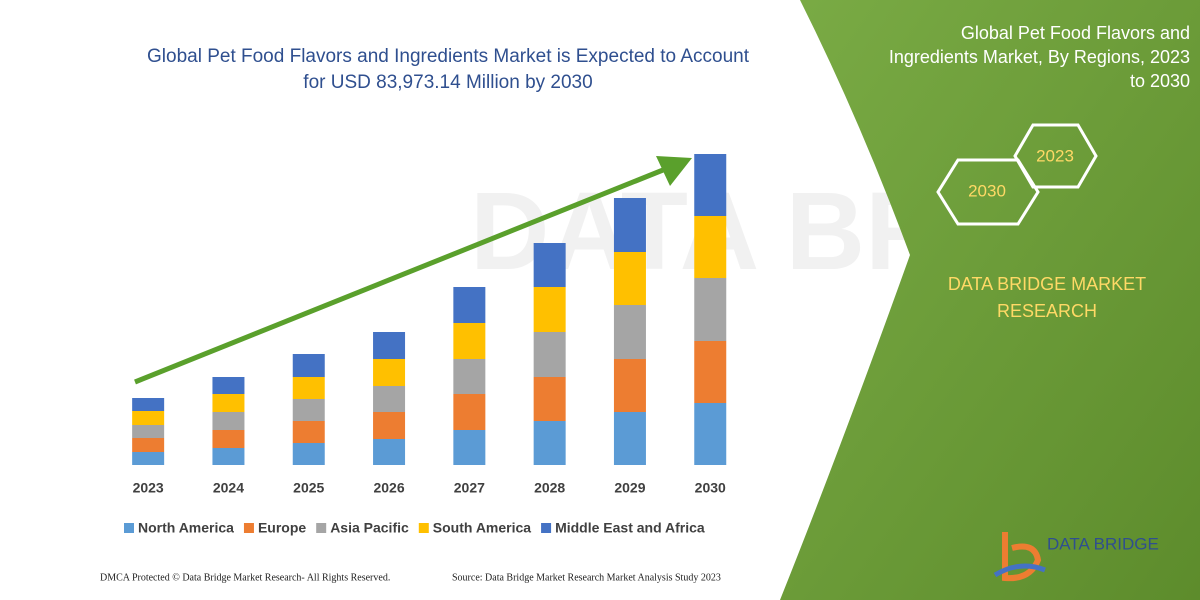 The width and height of the screenshot is (1200, 600). I want to click on x-tick-label: 2026, so click(388, 488).